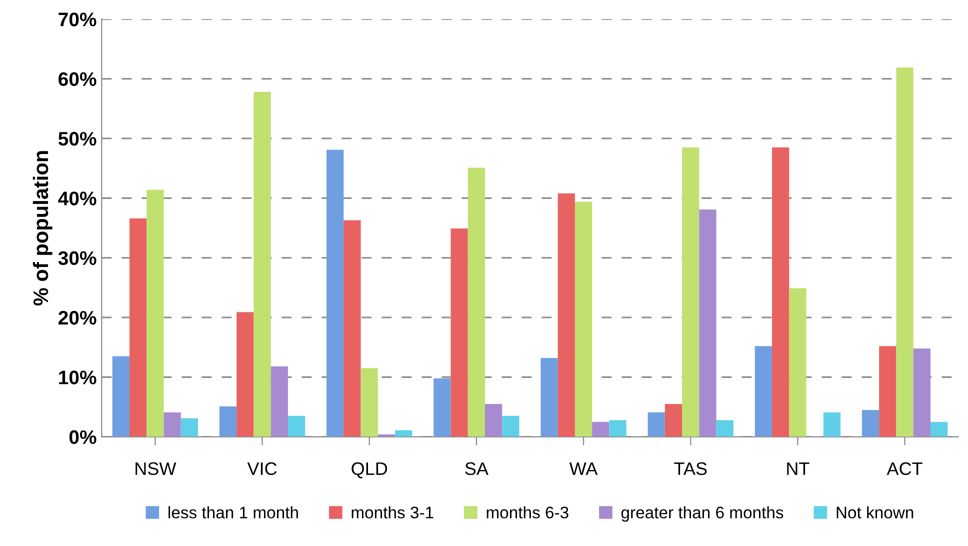 Image resolution: width=968 pixels, height=546 pixels. Describe the element at coordinates (875, 512) in the screenshot. I see `legend-label: Not known` at that location.